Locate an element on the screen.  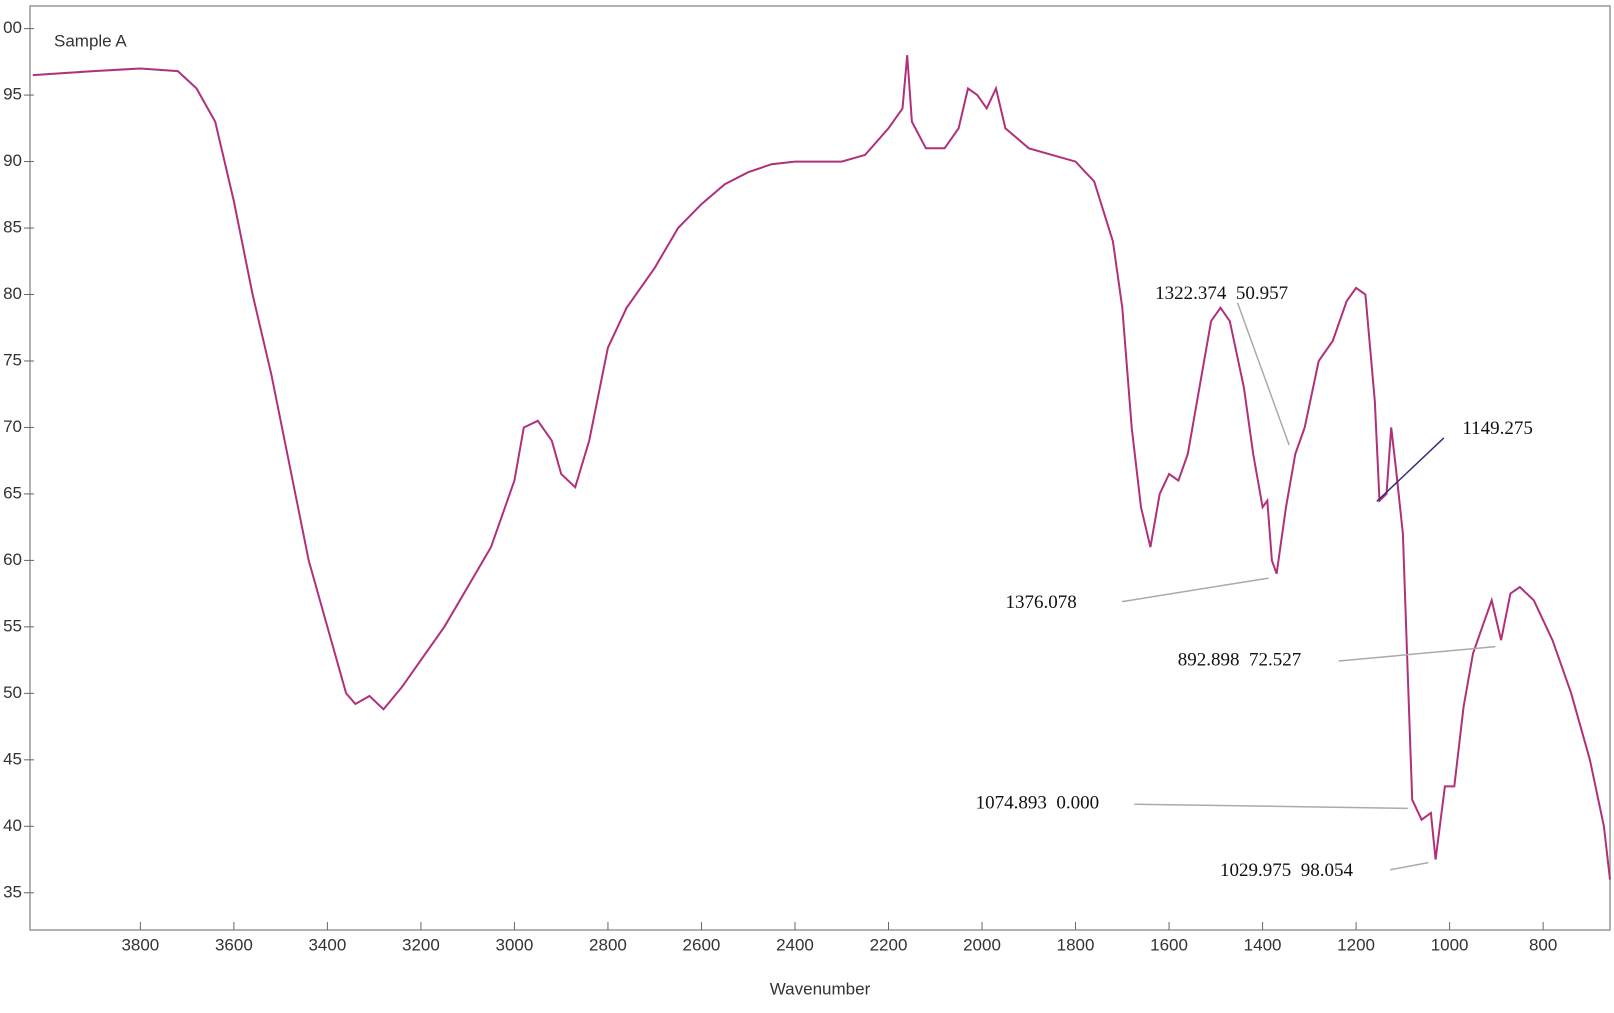
x-tick-label: 2800 is located at coordinates (608, 944).